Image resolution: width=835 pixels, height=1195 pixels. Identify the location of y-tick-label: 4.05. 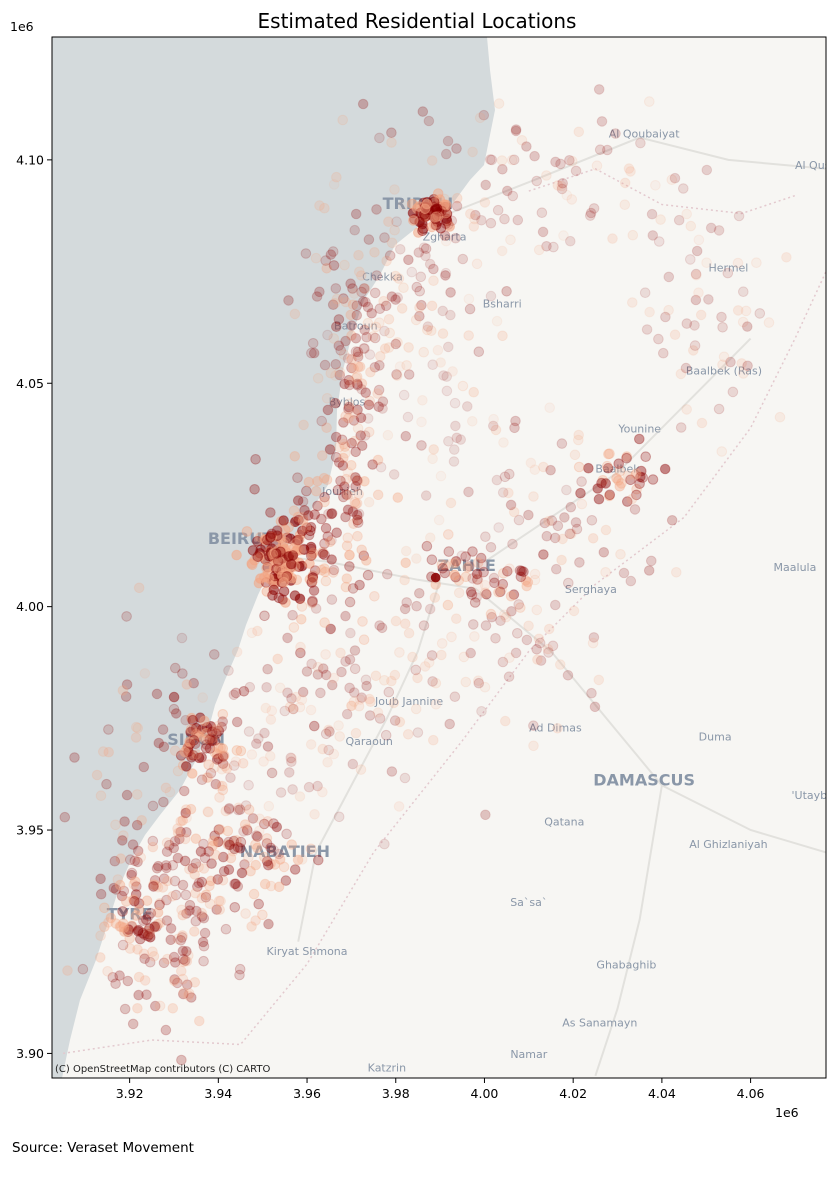
(30, 383).